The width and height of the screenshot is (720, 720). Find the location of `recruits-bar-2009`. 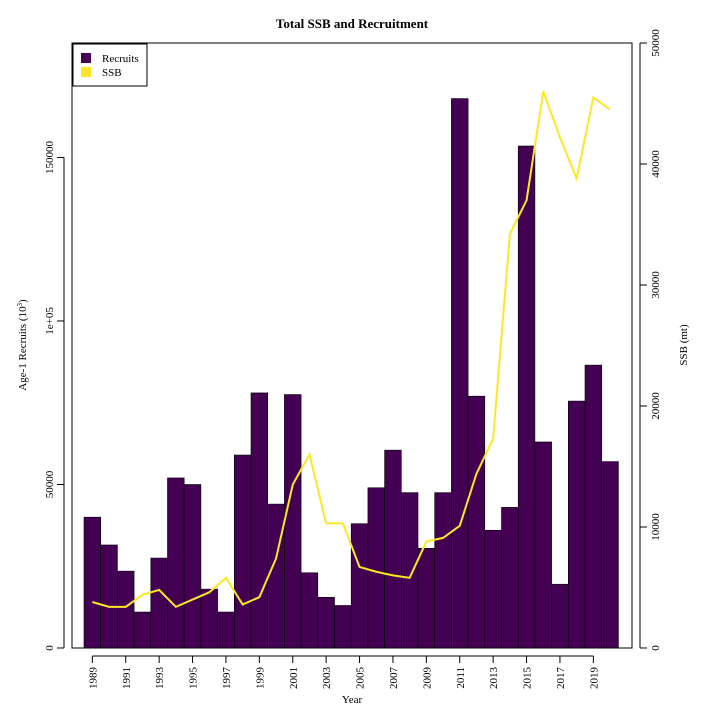

recruits-bar-2009 is located at coordinates (426, 598).